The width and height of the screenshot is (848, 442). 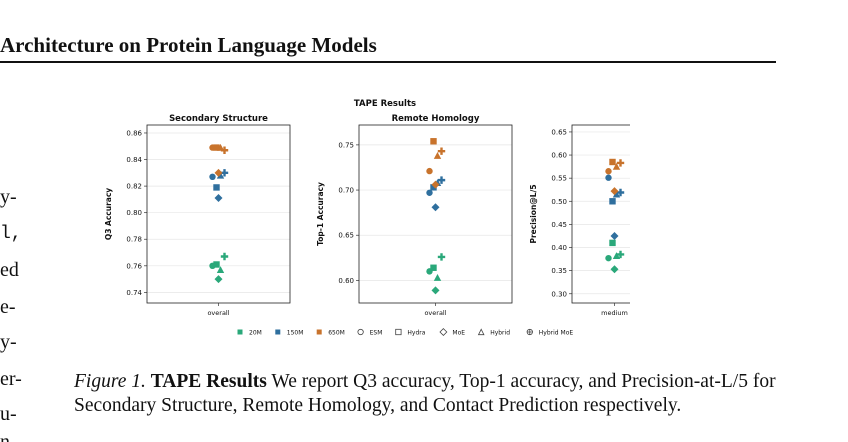 What do you see at coordinates (8, 414) in the screenshot?
I see `left-text-line: u-` at bounding box center [8, 414].